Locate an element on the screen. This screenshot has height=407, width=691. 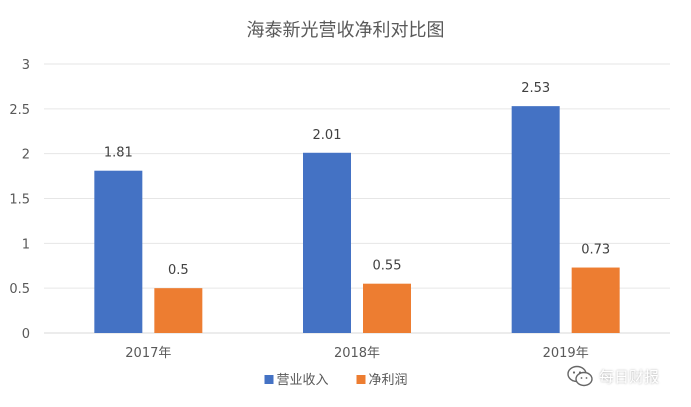
x-category-label: 2017年 is located at coordinates (148, 353).